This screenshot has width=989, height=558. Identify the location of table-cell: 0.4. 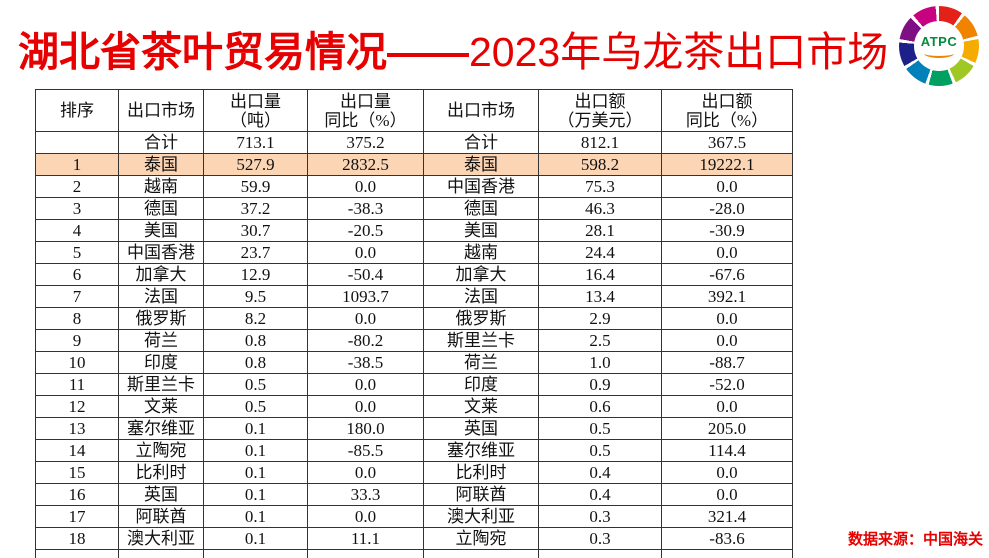
(600, 495).